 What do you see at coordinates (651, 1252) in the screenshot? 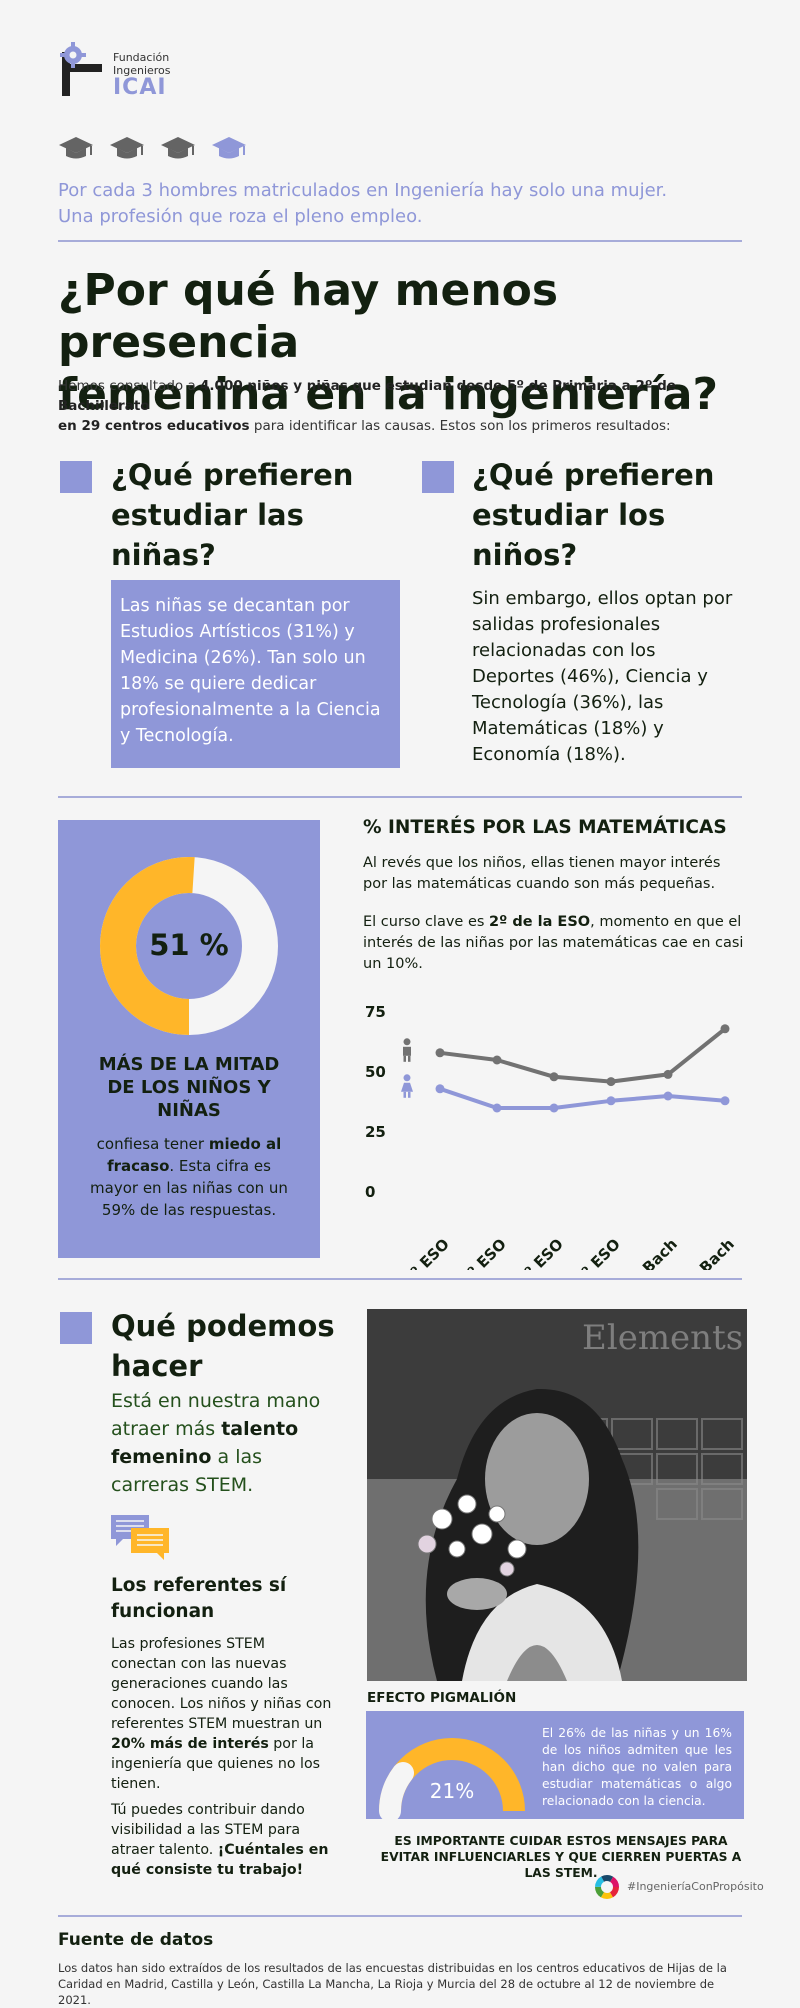
I see `category-label: 1º Bach` at bounding box center [651, 1252].